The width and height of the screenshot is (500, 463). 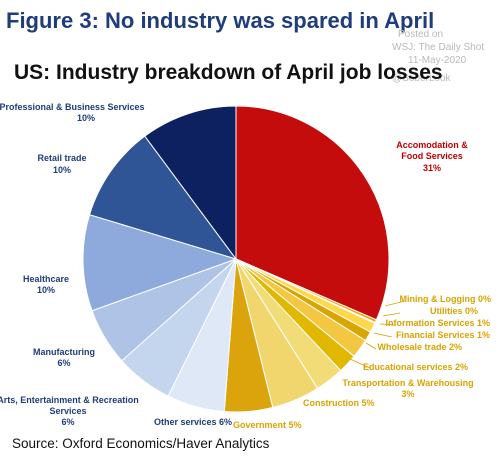 I want to click on leader-line-mining-and-logging, so click(x=395, y=303).